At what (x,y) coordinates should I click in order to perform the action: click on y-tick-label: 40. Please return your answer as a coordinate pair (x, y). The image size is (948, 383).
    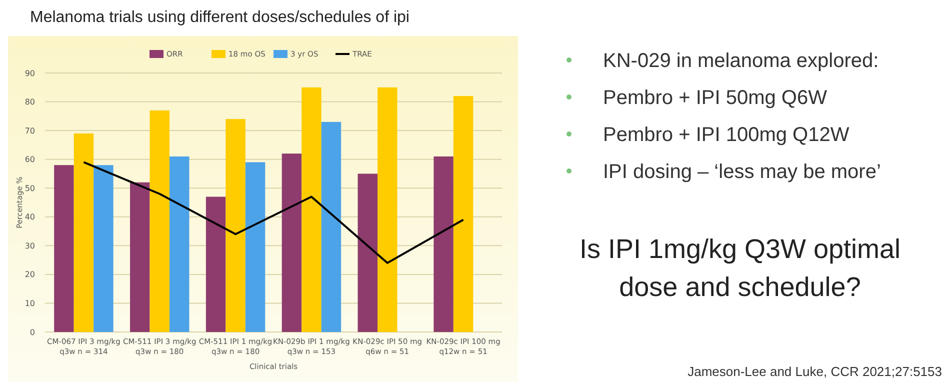
    Looking at the image, I should click on (29, 217).